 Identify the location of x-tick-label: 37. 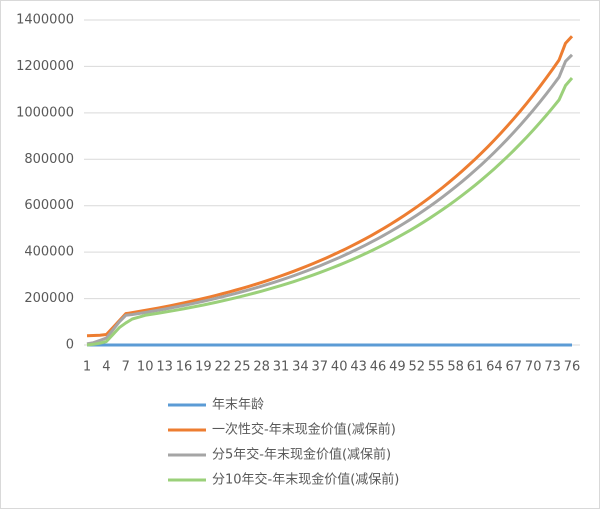
(320, 367).